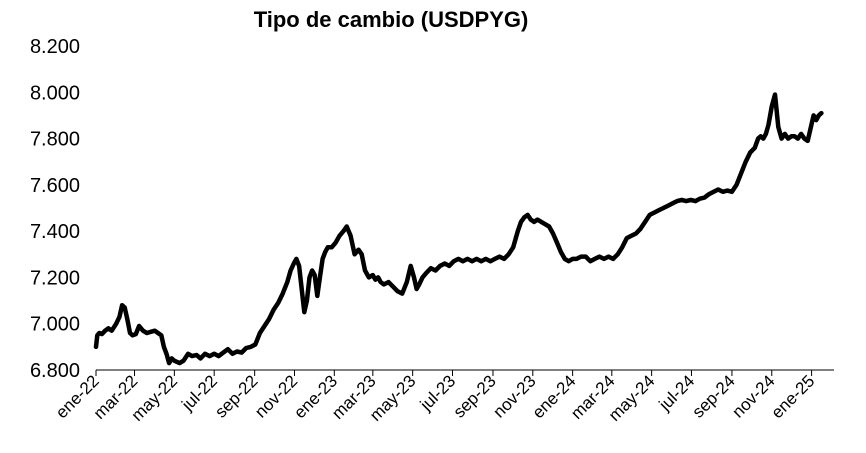  I want to click on y-tick-label: 7.600, so click(55, 186).